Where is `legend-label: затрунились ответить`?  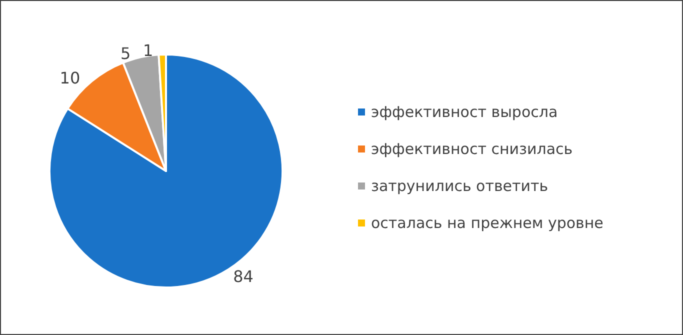
legend-label: затрунились ответить is located at coordinates (459, 186).